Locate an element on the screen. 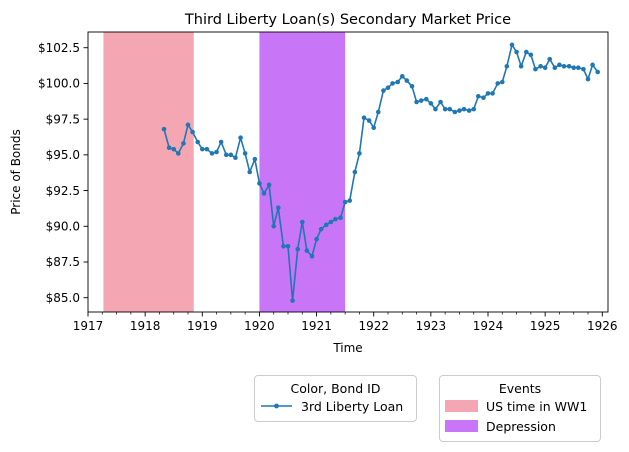 The width and height of the screenshot is (629, 452). x-tick-label: 1923 is located at coordinates (431, 326).